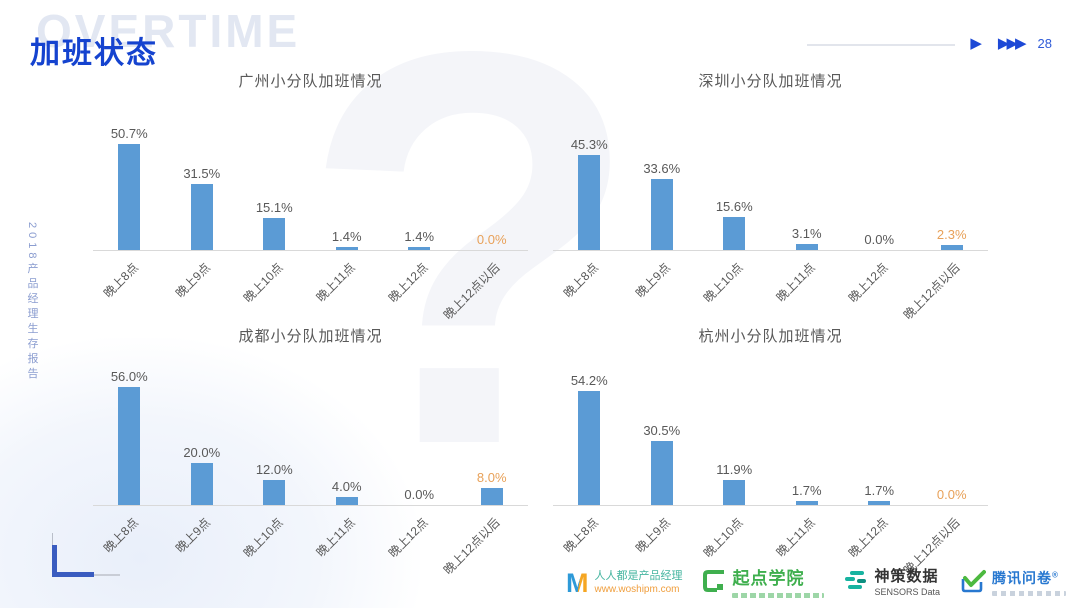  What do you see at coordinates (952, 172) in the screenshot?
I see `bar-slot: 2.3%` at bounding box center [952, 172].